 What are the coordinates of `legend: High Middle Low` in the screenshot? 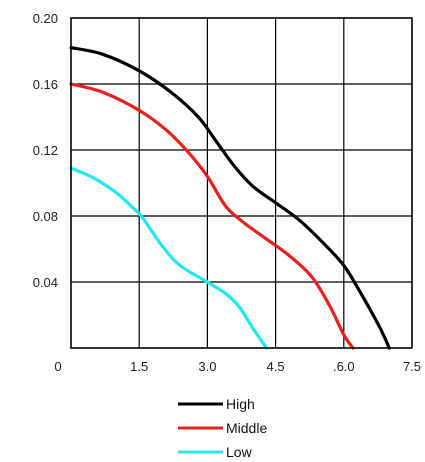 It's located at (222, 428).